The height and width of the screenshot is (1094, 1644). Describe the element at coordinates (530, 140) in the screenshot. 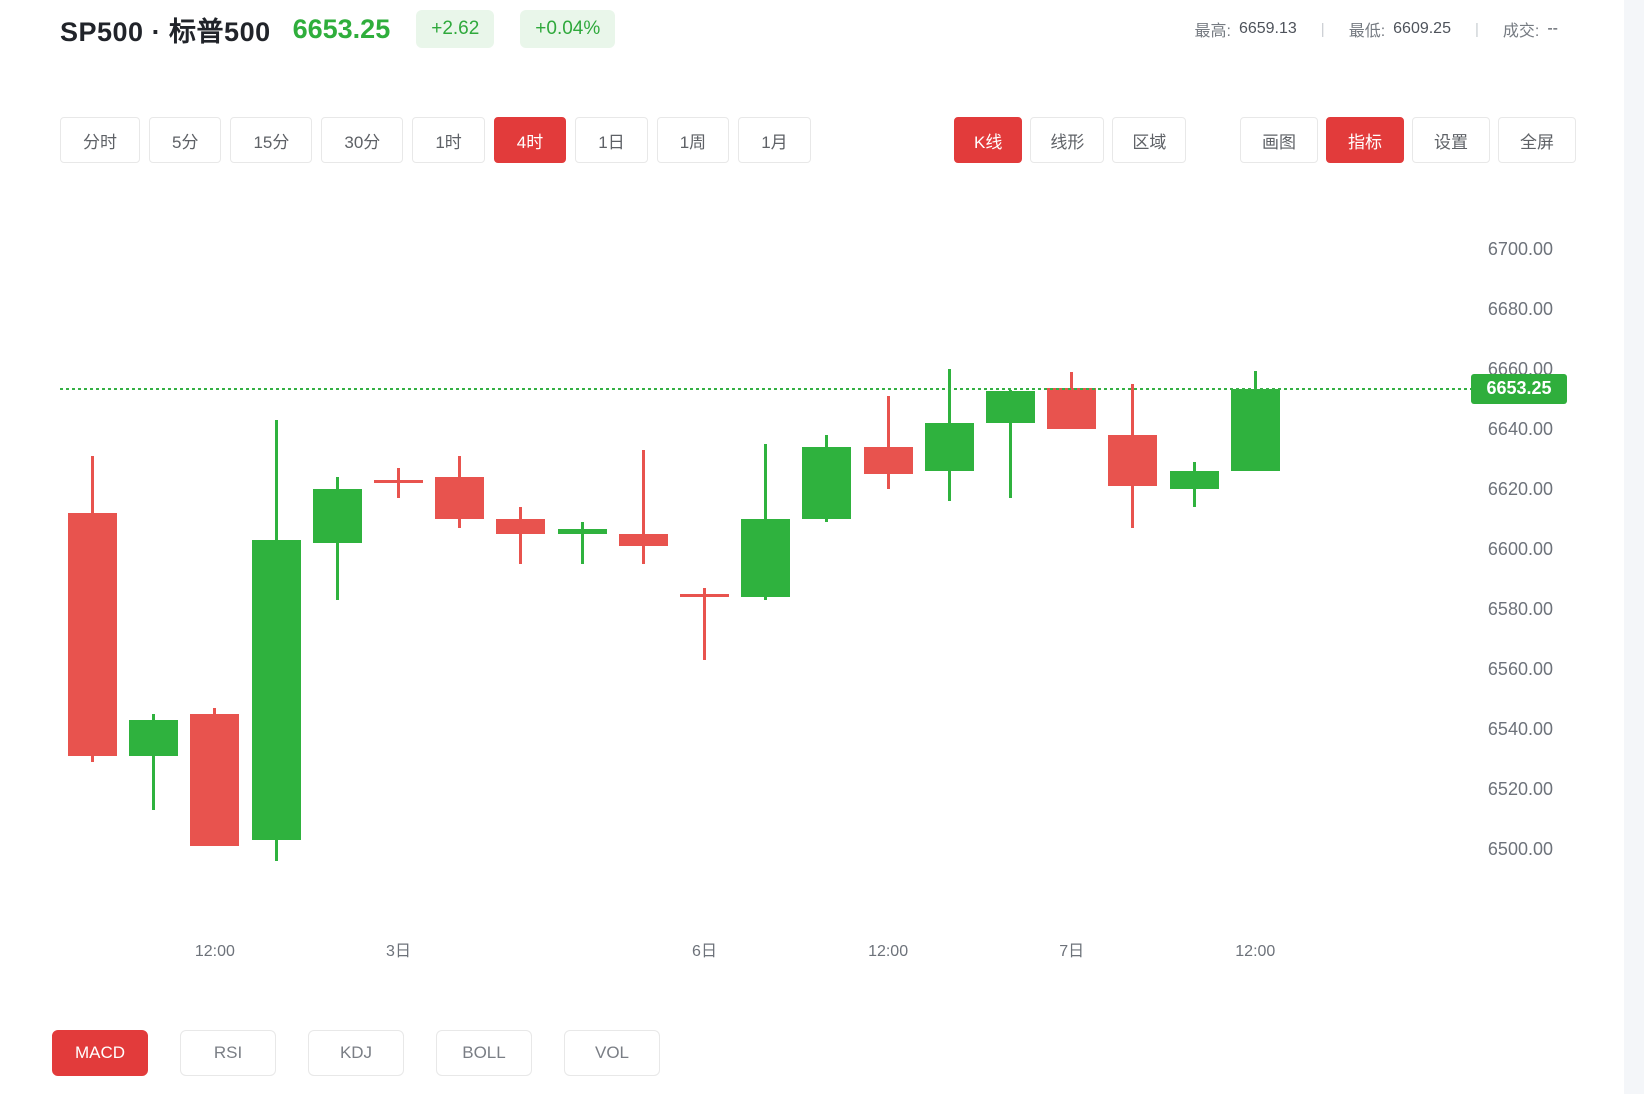

I see `period-4h-button: 4时` at that location.